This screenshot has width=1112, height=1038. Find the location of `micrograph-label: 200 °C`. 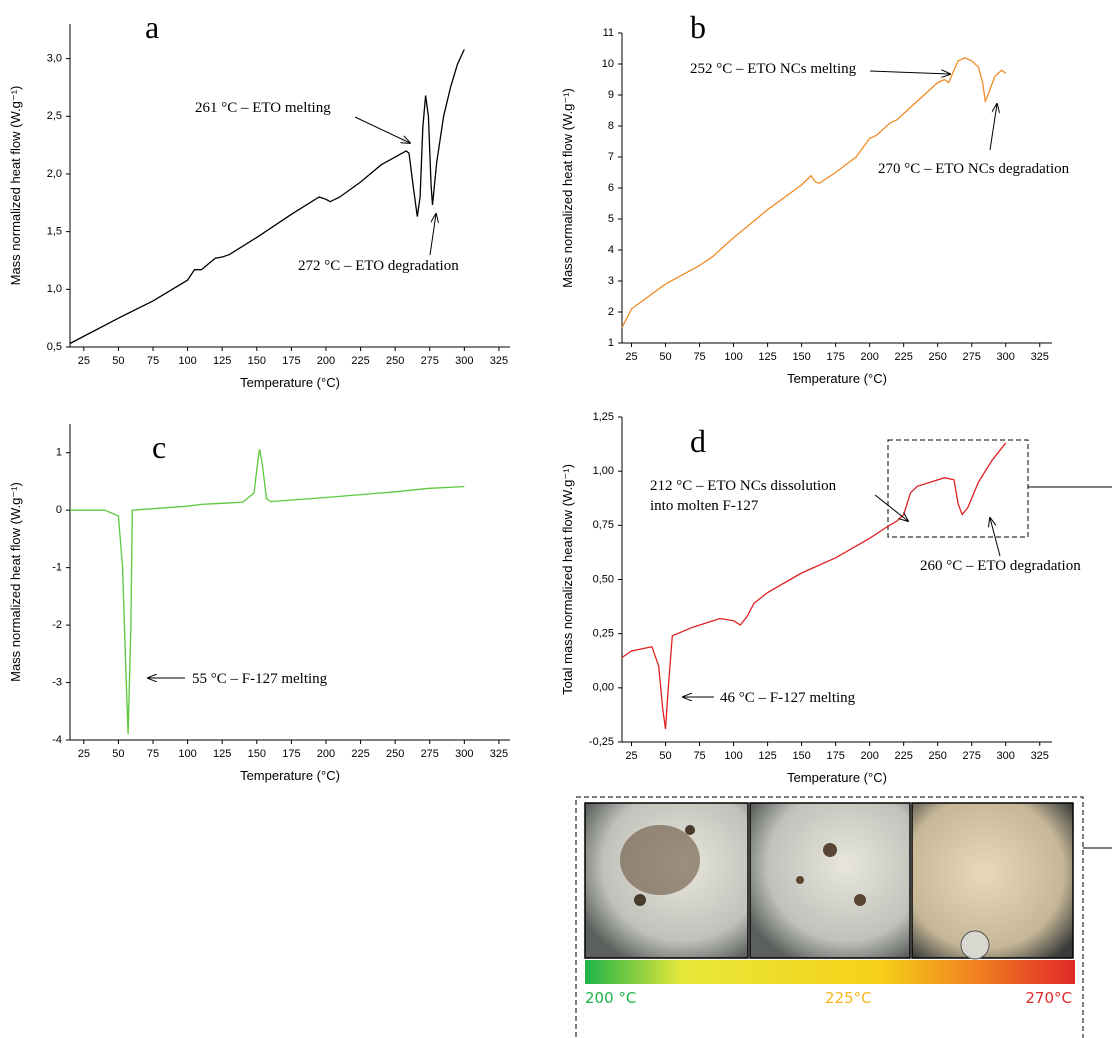

micrograph-label: 200 °C is located at coordinates (610, 998).